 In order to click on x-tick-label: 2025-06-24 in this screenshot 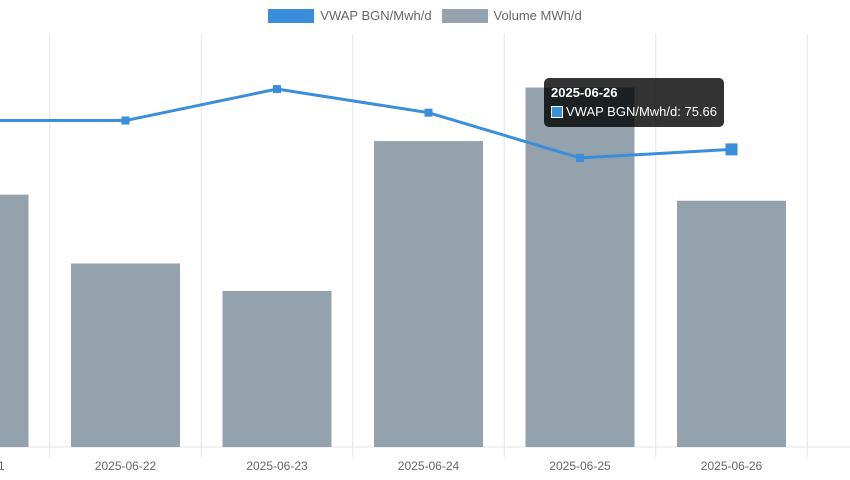, I will do `click(429, 466)`.